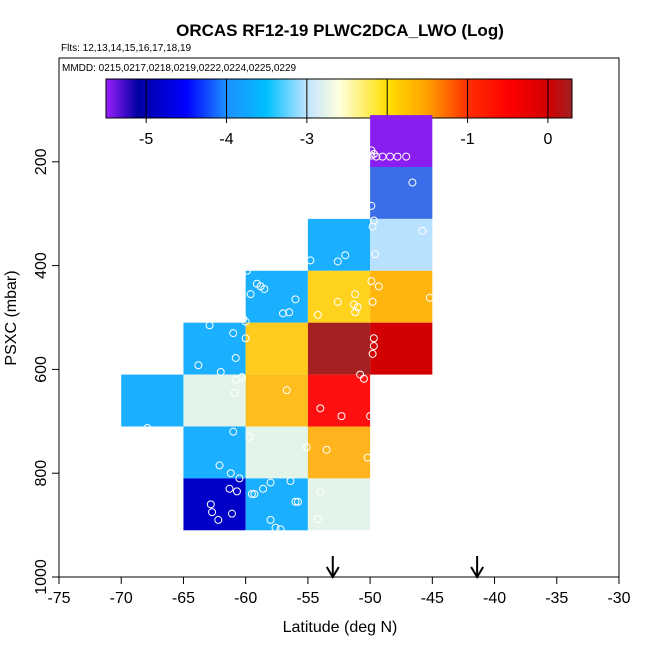 This screenshot has height=650, width=650. What do you see at coordinates (126, 48) in the screenshot?
I see `flights-note: Flts: 12,13,14,15,16,17,18,19` at bounding box center [126, 48].